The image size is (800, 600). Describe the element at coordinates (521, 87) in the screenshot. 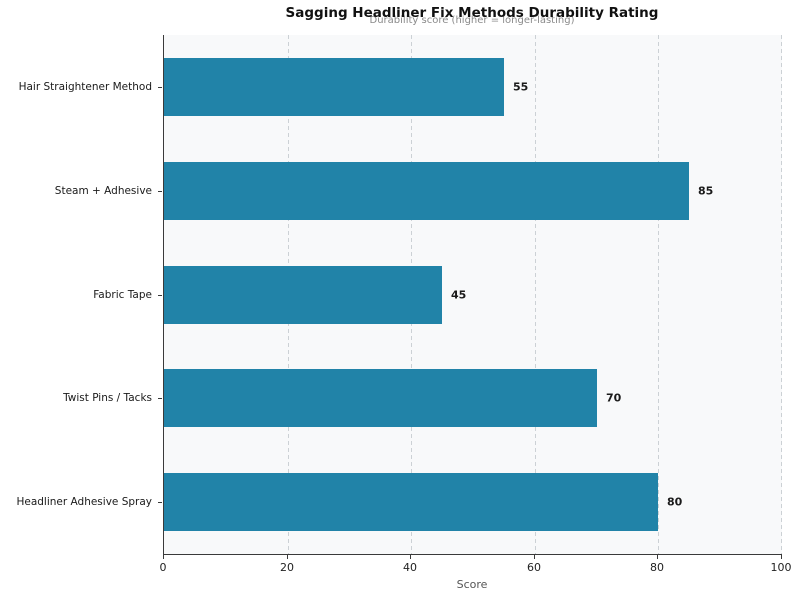

I see `bar-value-label: 55` at that location.